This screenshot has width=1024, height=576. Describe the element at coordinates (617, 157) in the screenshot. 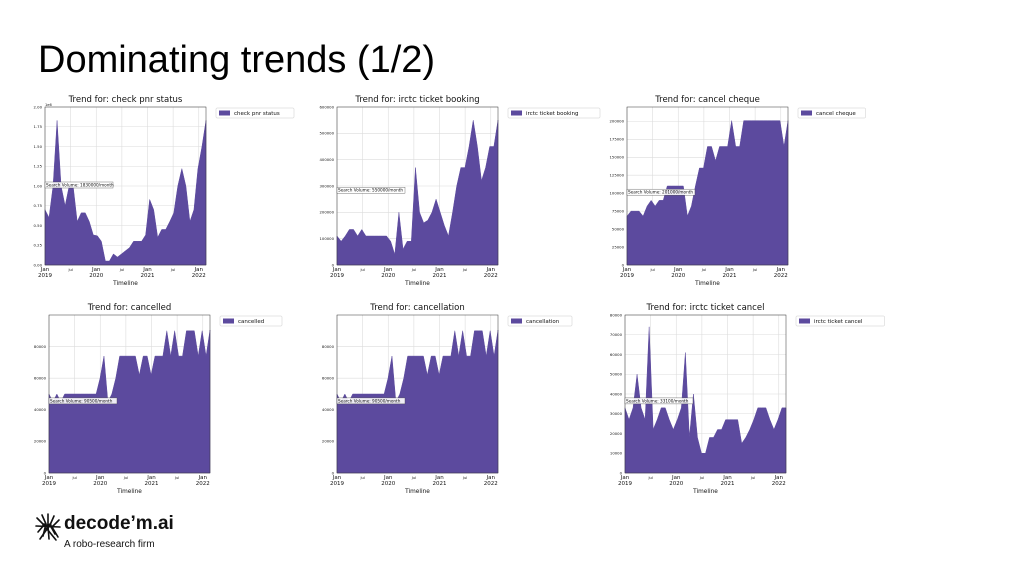

I see `y-tick-label: 150000` at that location.